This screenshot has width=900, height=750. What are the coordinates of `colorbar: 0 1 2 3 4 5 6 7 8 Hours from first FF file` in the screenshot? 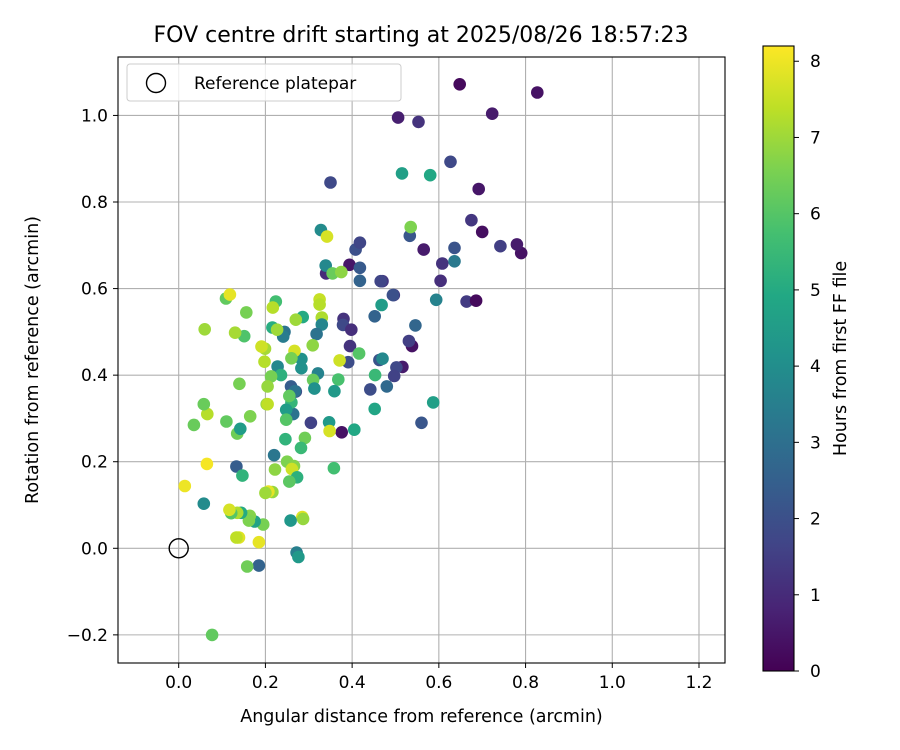 It's located at (806, 363).